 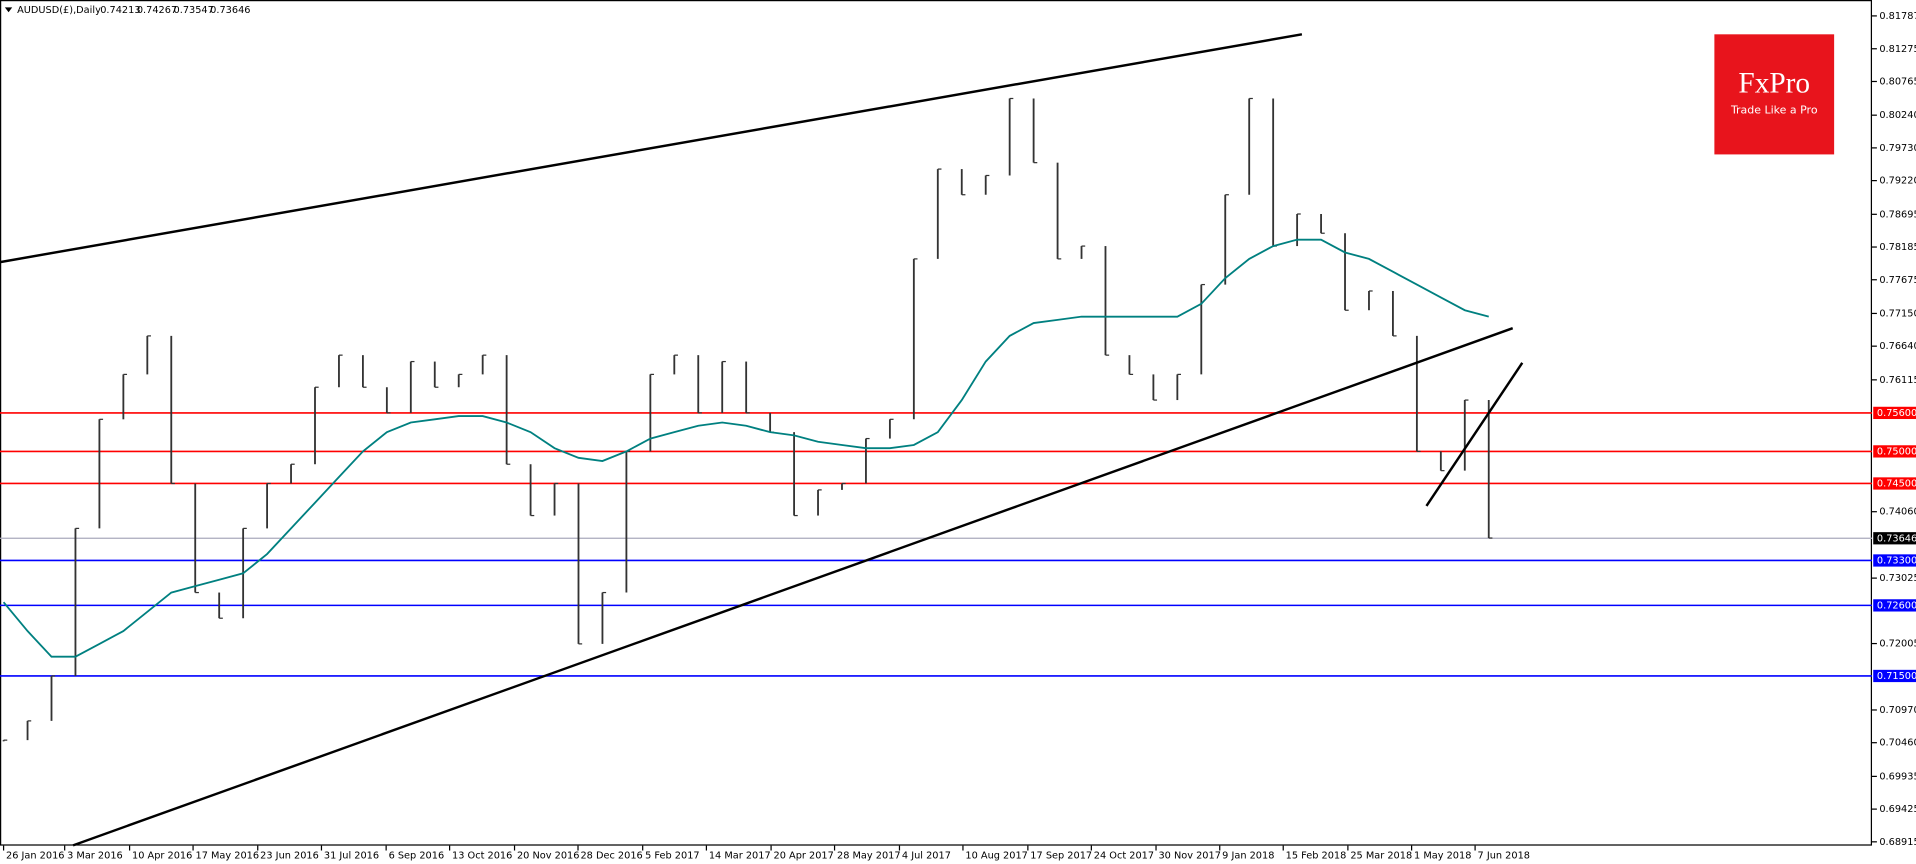 I want to click on y-tick-label: 0.74060, so click(x=1897, y=512).